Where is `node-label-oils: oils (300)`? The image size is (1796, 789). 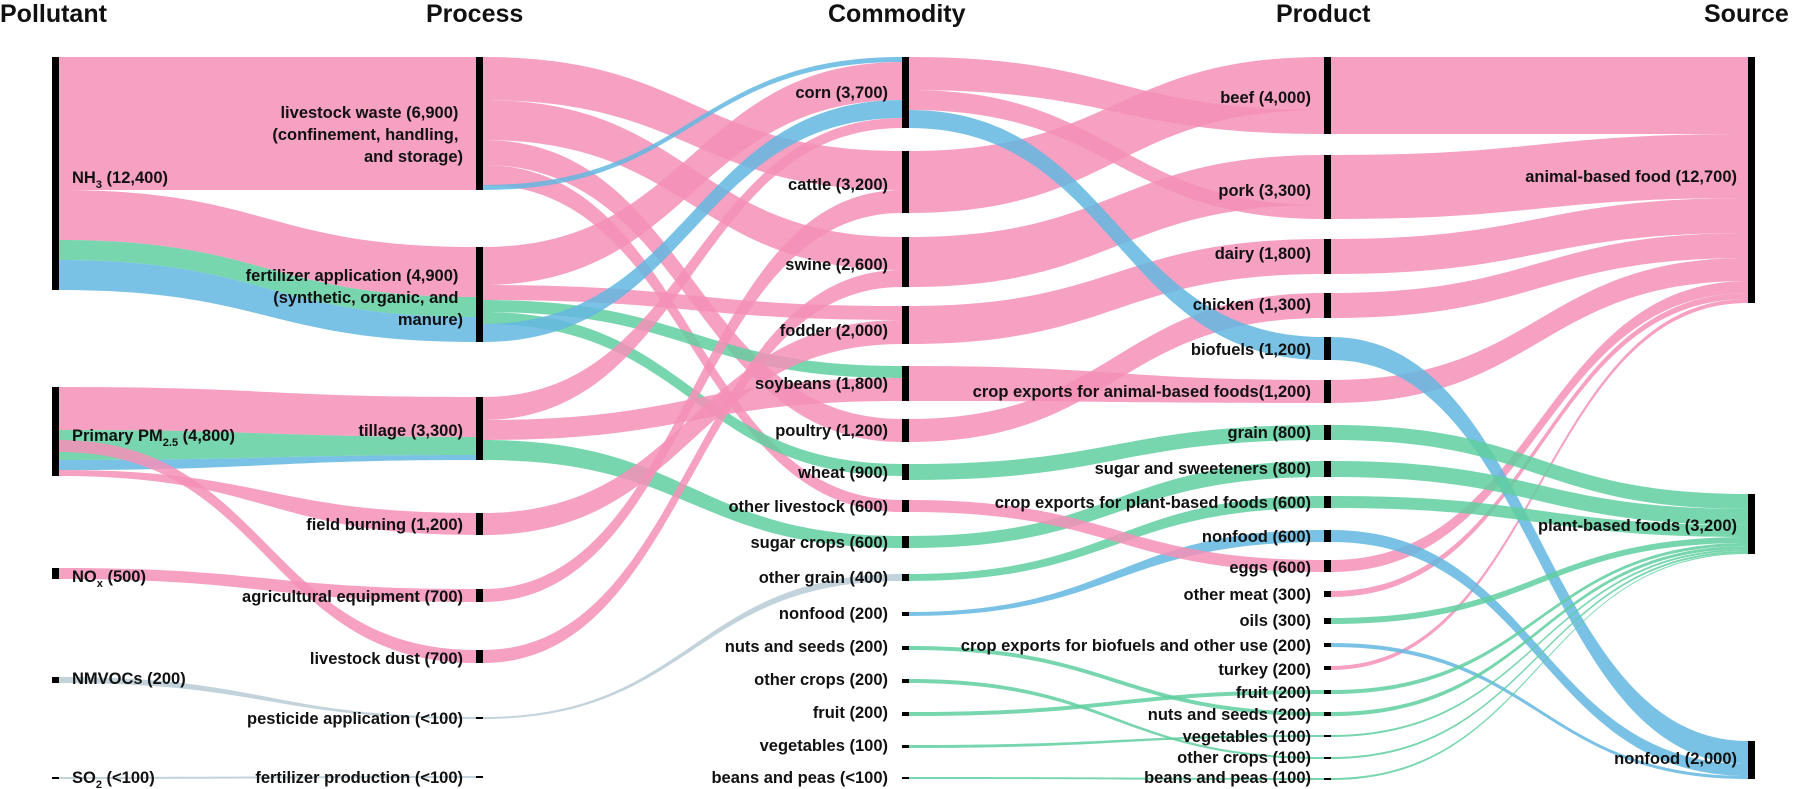 node-label-oils: oils (300) is located at coordinates (1275, 621).